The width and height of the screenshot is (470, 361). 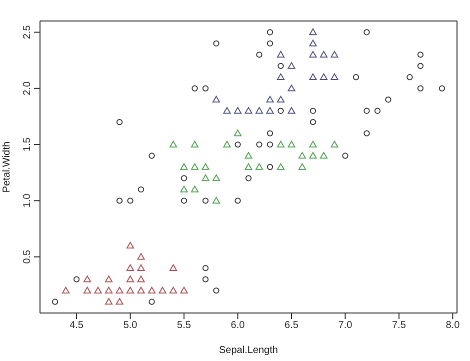 What do you see at coordinates (453, 326) in the screenshot?
I see `x-tick-label: 8.0` at bounding box center [453, 326].